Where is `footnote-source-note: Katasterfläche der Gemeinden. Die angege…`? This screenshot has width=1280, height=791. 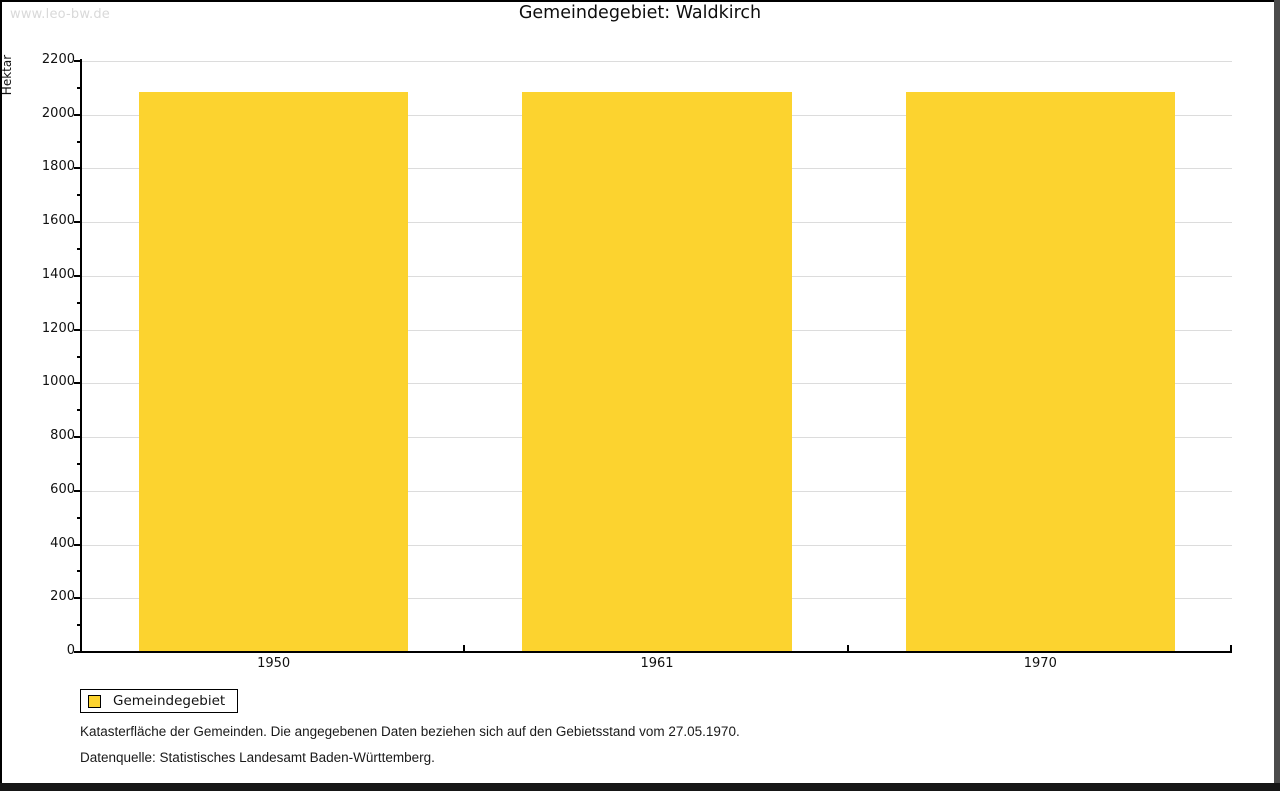
footnote-source-note: Katasterfläche der Gemeinden. Die angege… is located at coordinates (410, 731).